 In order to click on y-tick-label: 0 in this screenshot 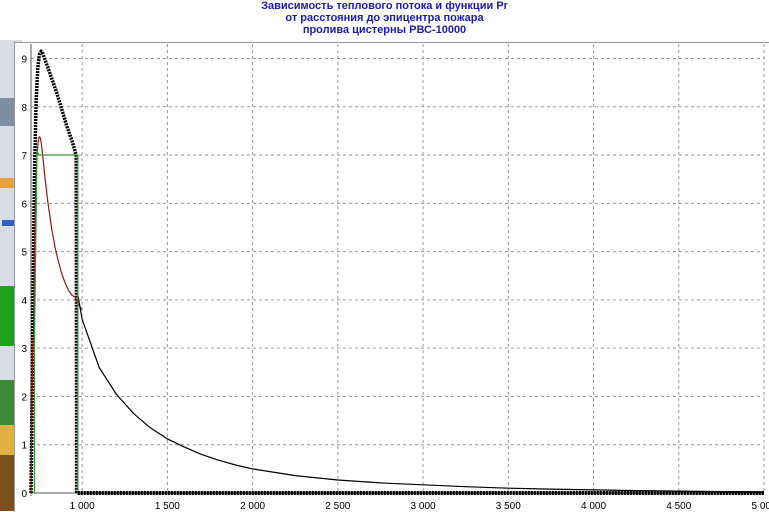, I will do `click(24, 494)`.